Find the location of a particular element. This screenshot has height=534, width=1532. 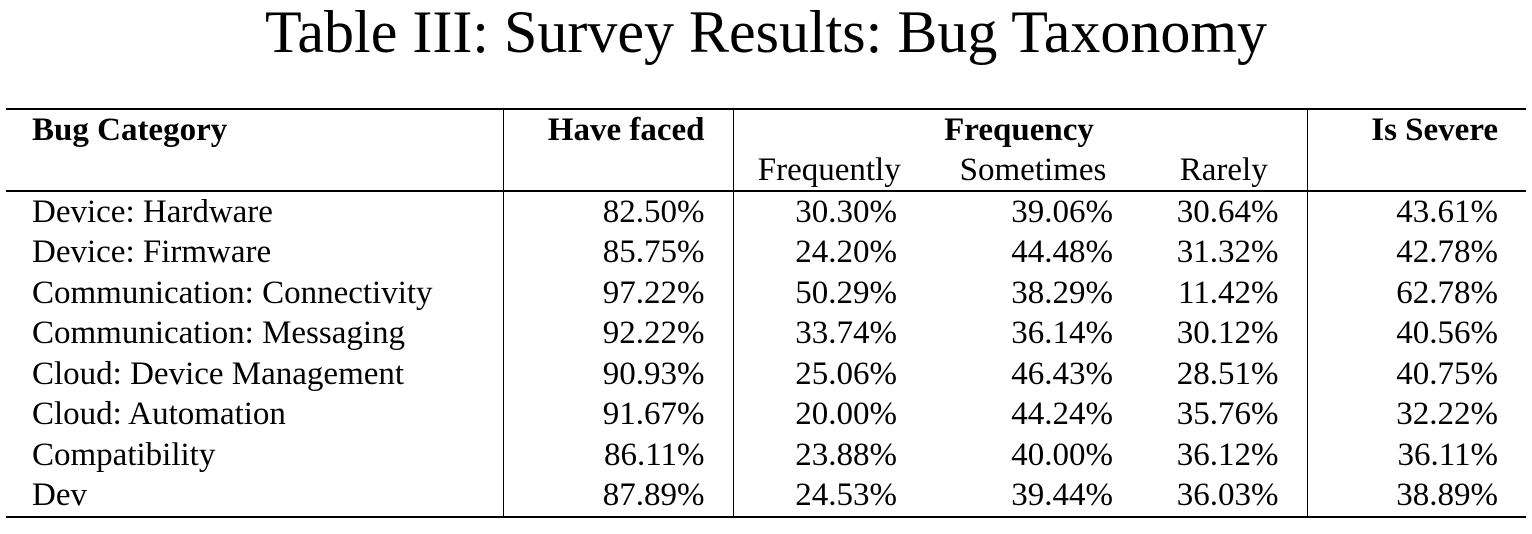

cell-frequently: 25.06% is located at coordinates (846, 373).